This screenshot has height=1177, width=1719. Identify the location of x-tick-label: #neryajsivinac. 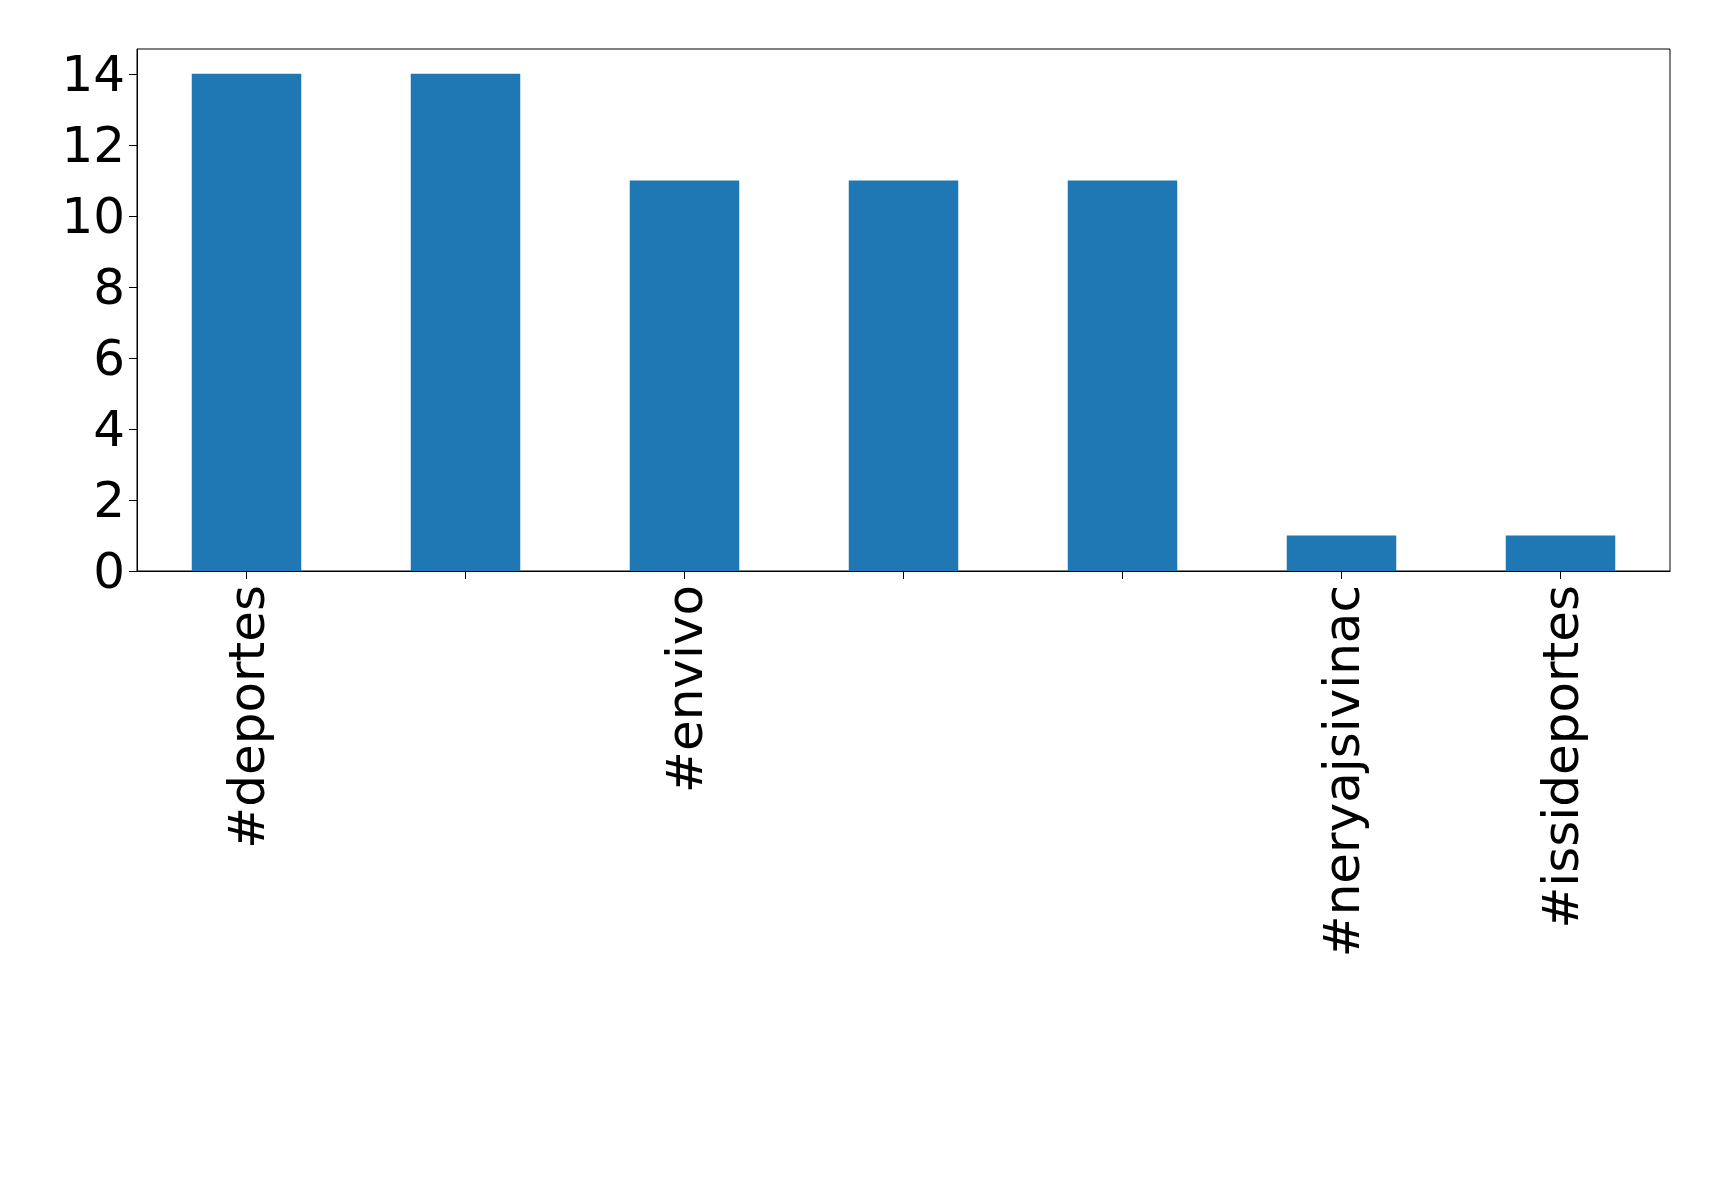
(1341, 771).